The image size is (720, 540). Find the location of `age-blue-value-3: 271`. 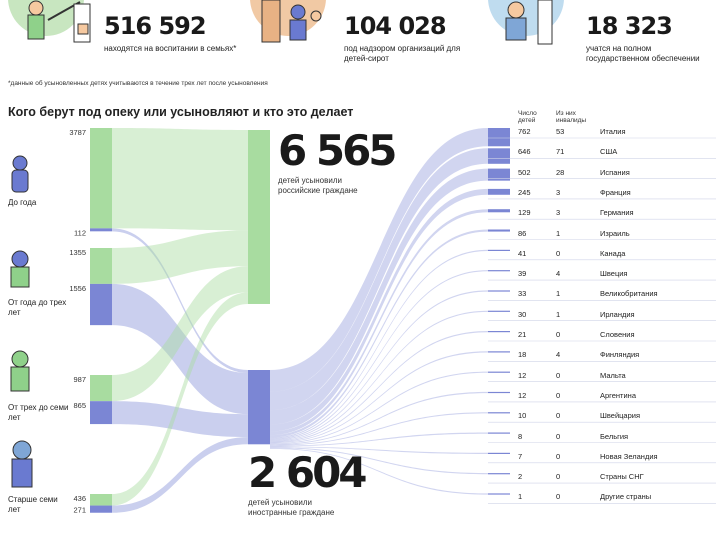

age-blue-value-3: 271 is located at coordinates (79, 510).